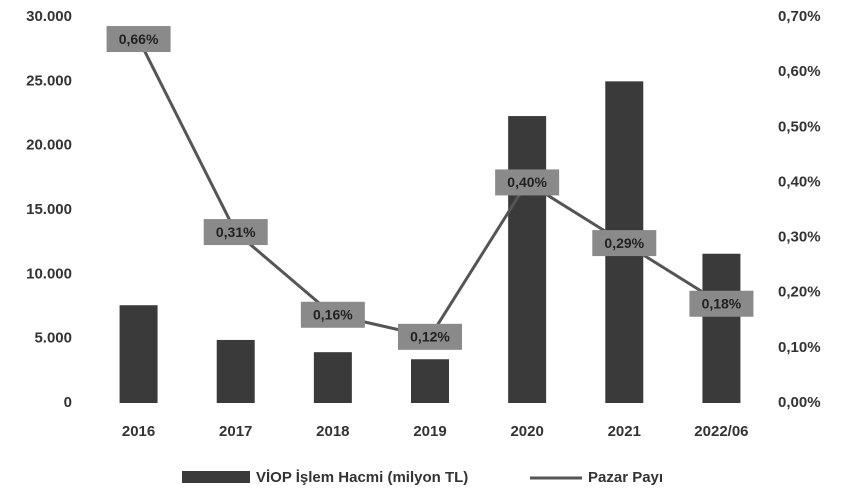 Image resolution: width=844 pixels, height=498 pixels. Describe the element at coordinates (216, 477) in the screenshot. I see `legend-swatch` at that location.